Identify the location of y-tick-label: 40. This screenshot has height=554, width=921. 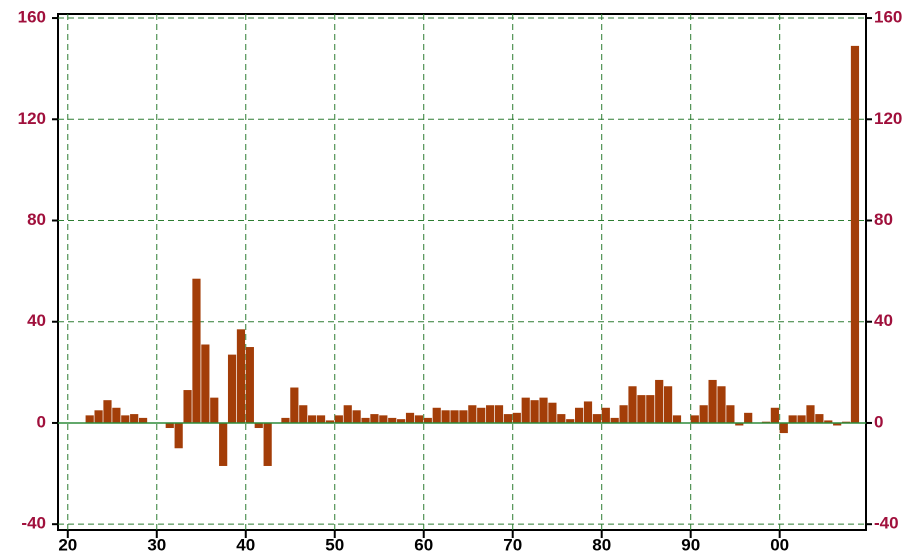
(36, 320).